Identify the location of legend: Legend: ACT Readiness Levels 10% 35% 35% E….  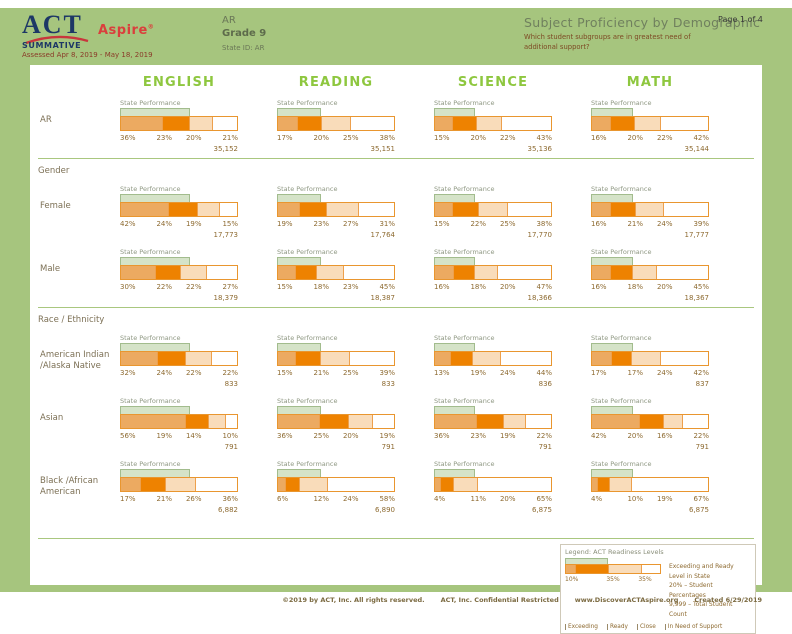
(658, 589).